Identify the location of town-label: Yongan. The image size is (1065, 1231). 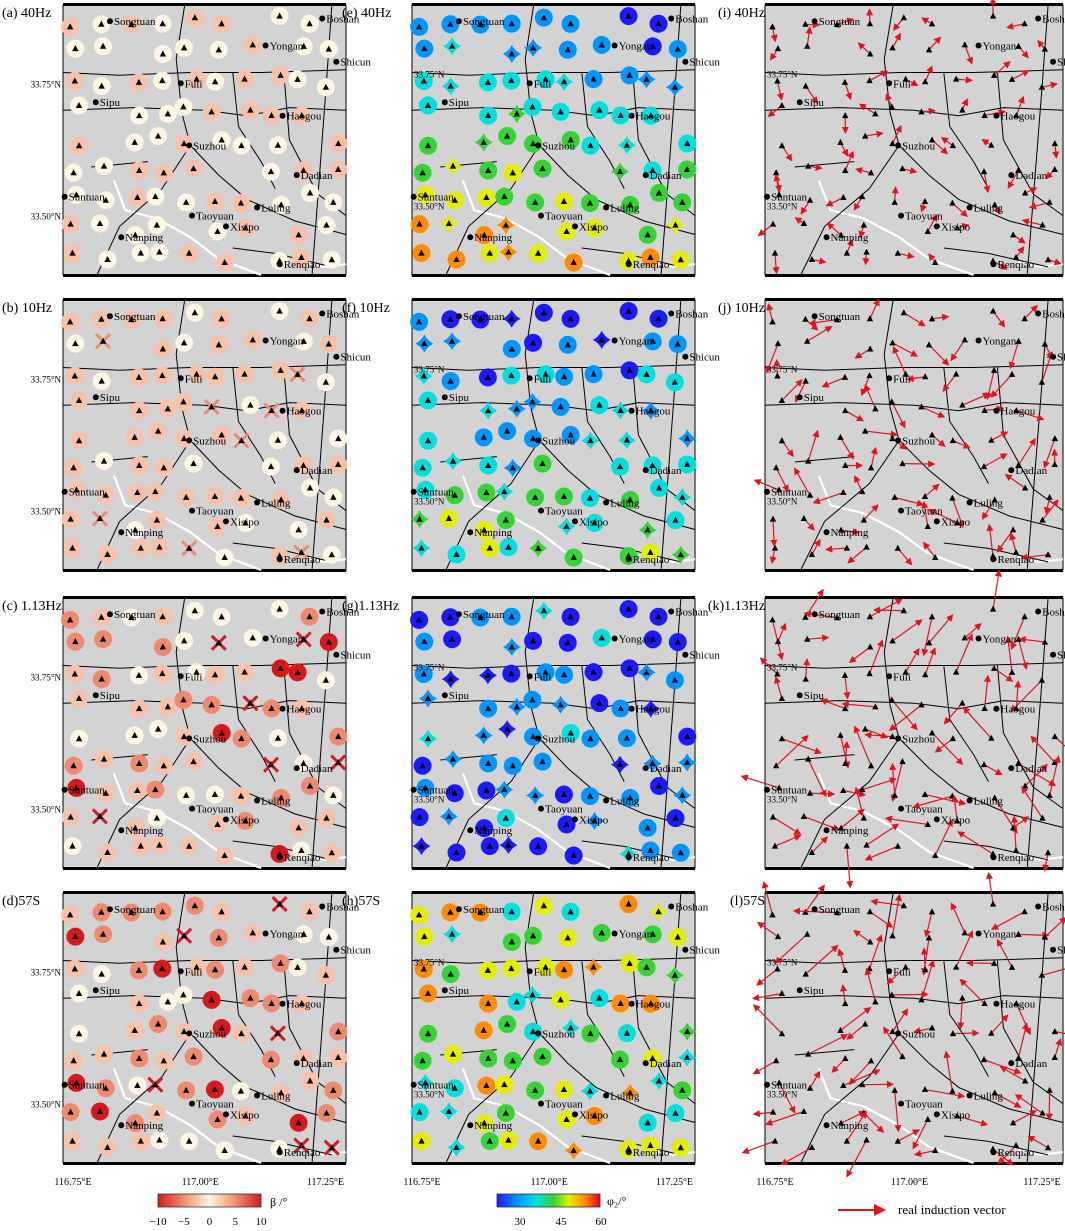
(1000, 640).